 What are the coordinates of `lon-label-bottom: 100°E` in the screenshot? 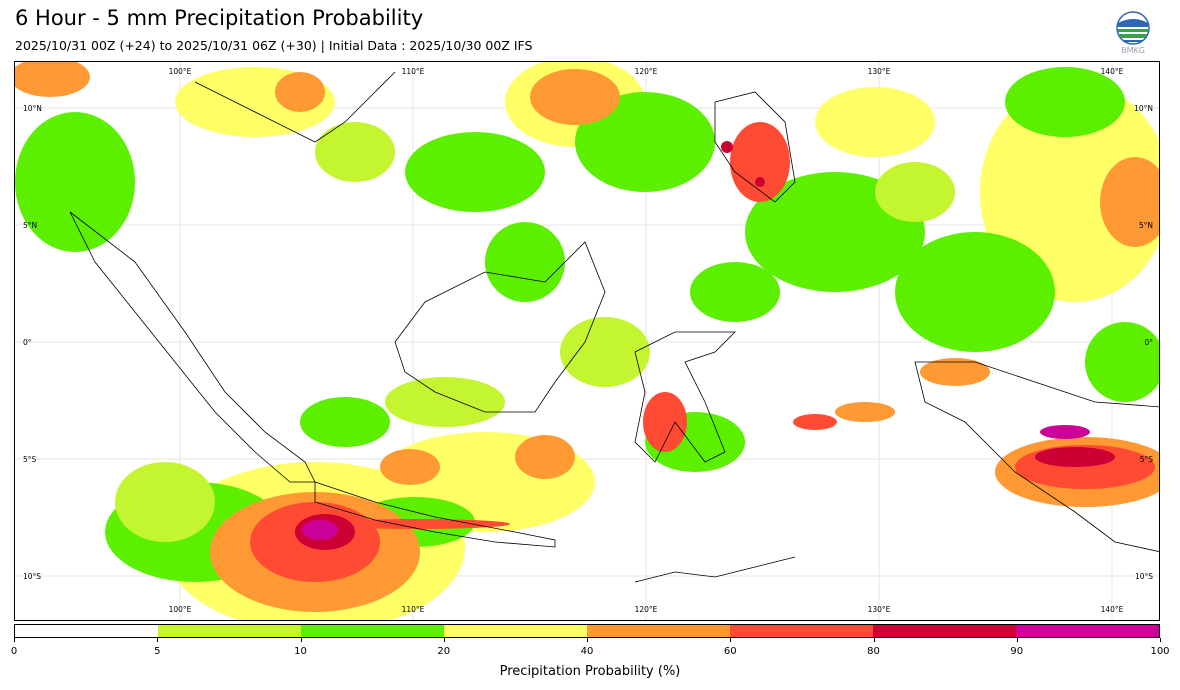 It's located at (180, 609).